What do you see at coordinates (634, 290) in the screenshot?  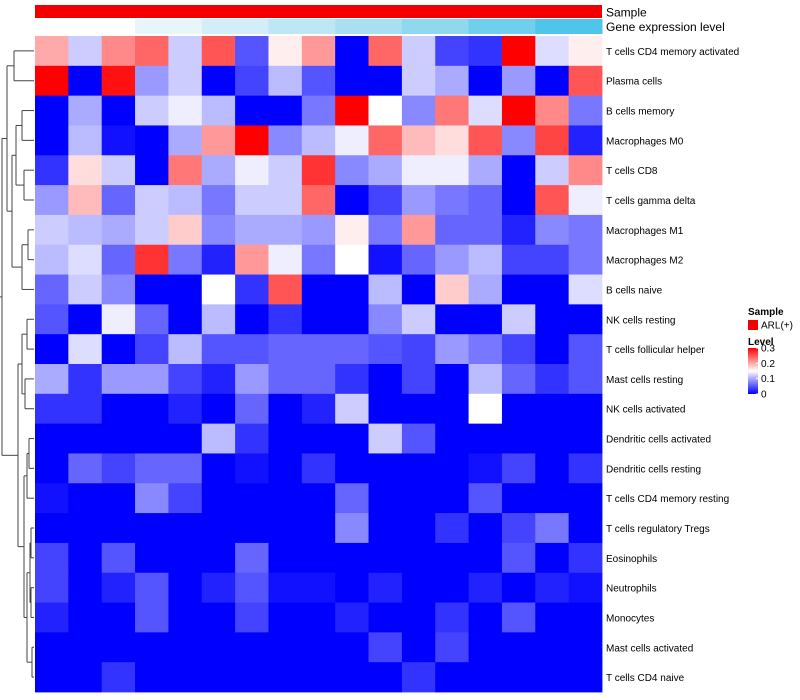 I see `row-label: B cells naive` at bounding box center [634, 290].